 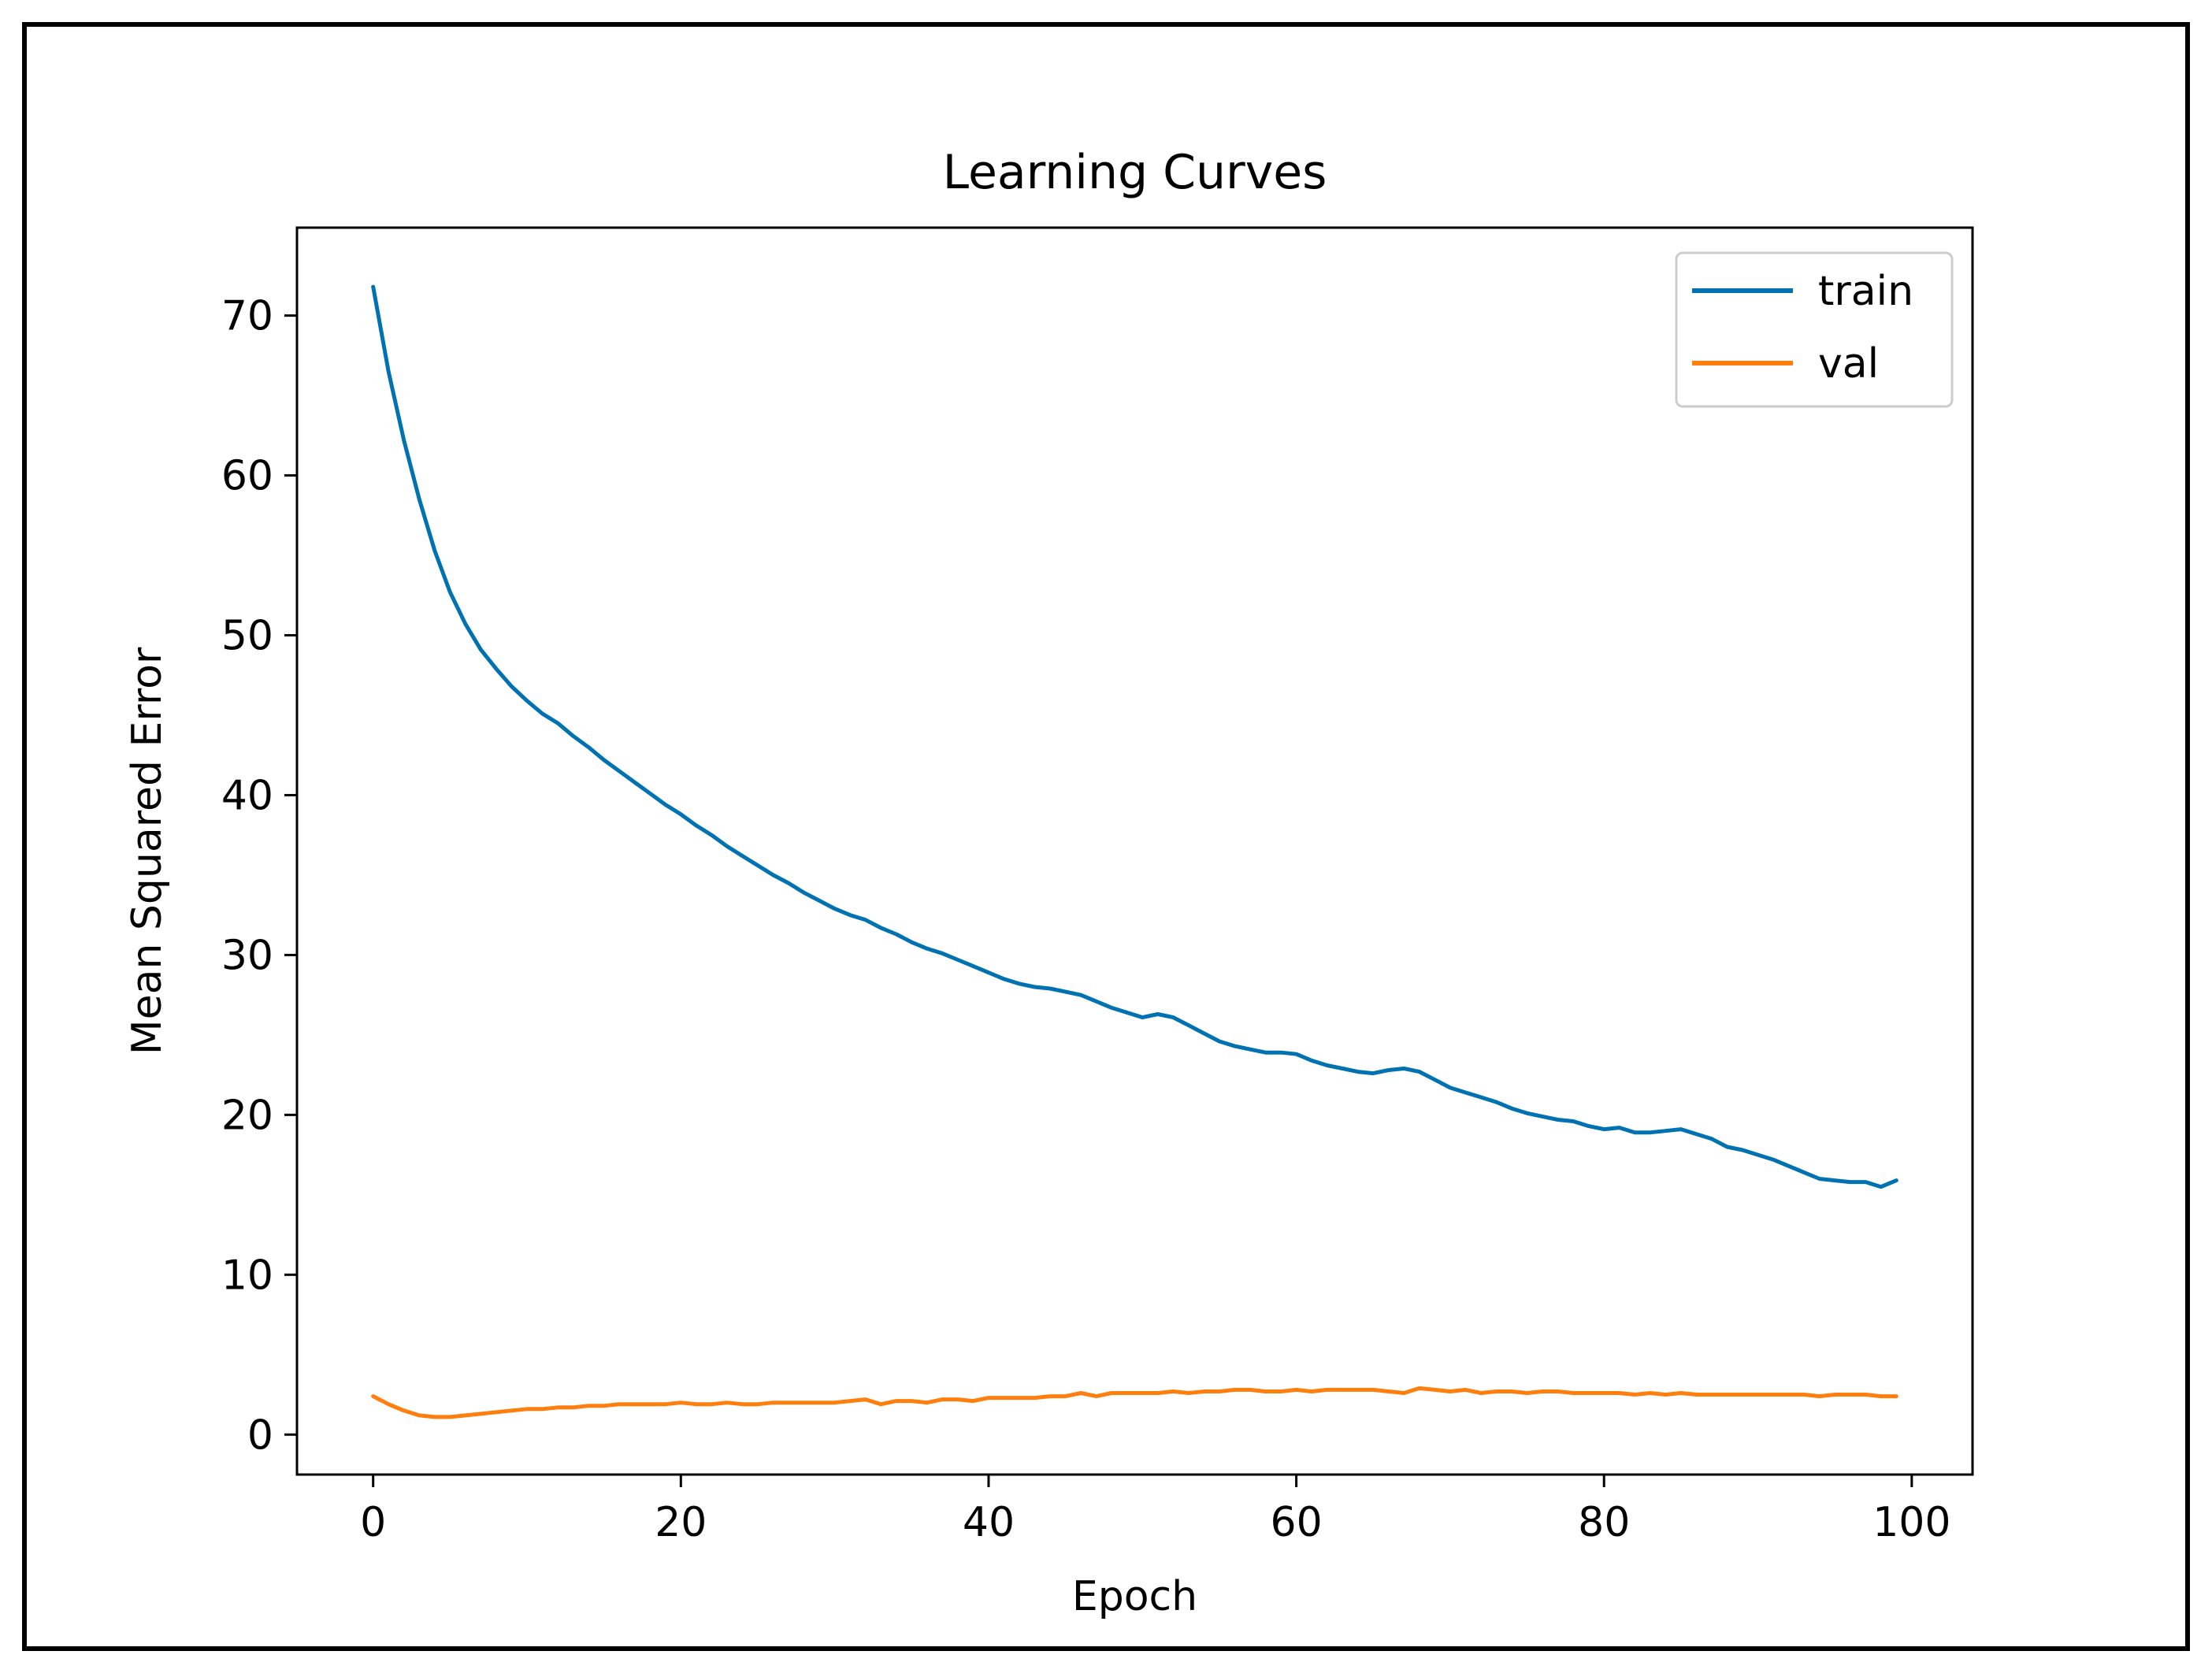 What do you see at coordinates (989, 1522) in the screenshot?
I see `x-tick-label: 40` at bounding box center [989, 1522].